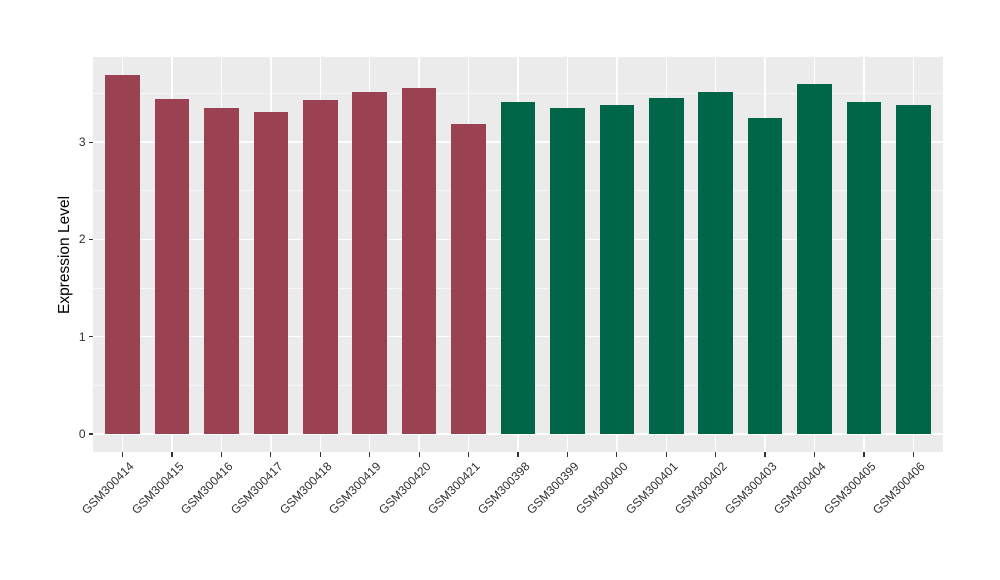 The image size is (1000, 580). I want to click on x-axis-tick-label: GSM300400, so click(602, 488).